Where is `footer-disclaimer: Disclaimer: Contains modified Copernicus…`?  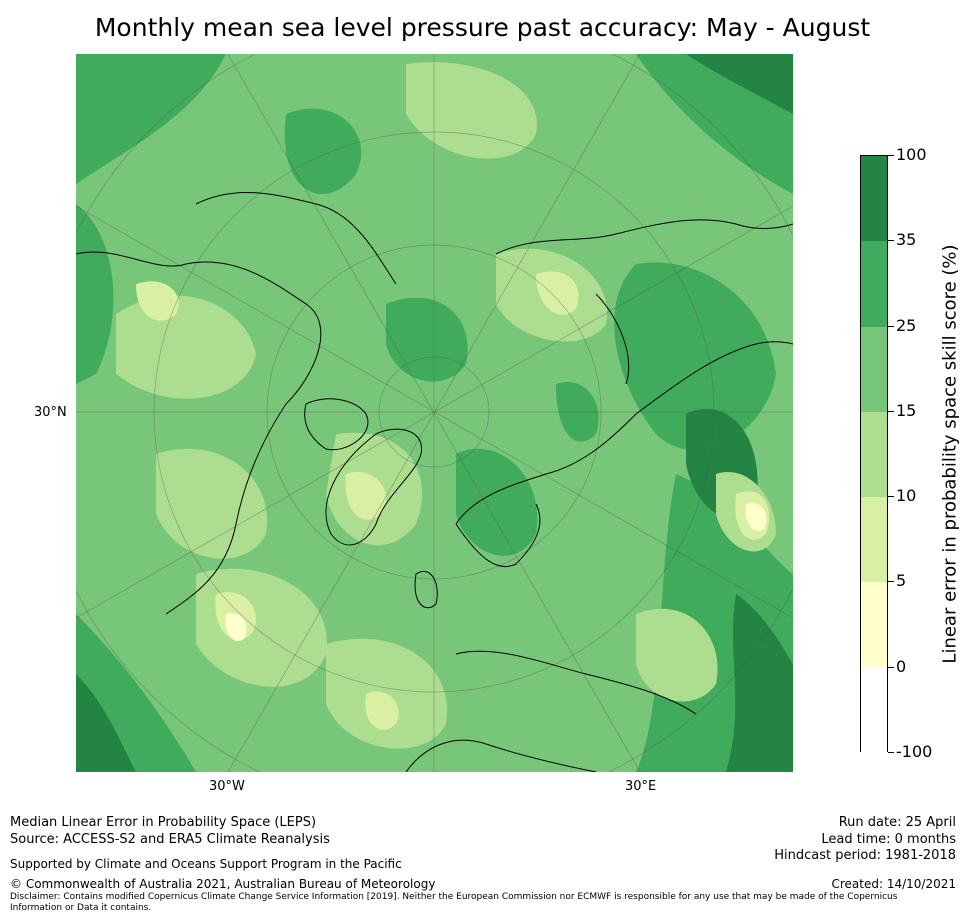
footer-disclaimer: Disclaimer: Contains modified Copernicus… is located at coordinates (454, 897).